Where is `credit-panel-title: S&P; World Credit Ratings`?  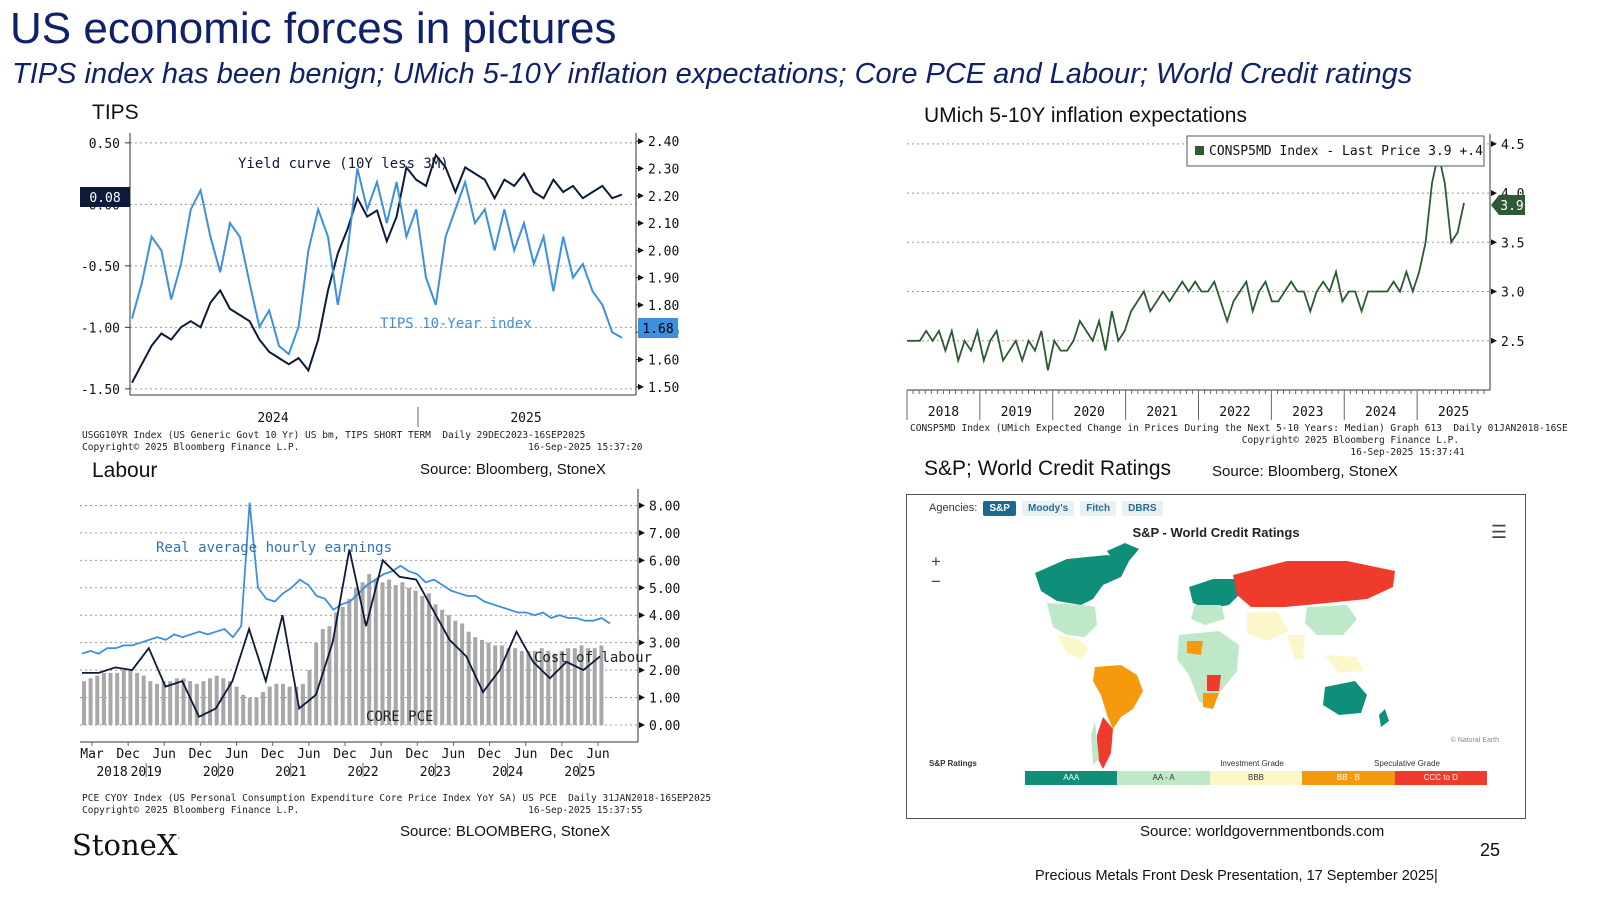 credit-panel-title: S&P; World Credit Ratings is located at coordinates (1048, 468).